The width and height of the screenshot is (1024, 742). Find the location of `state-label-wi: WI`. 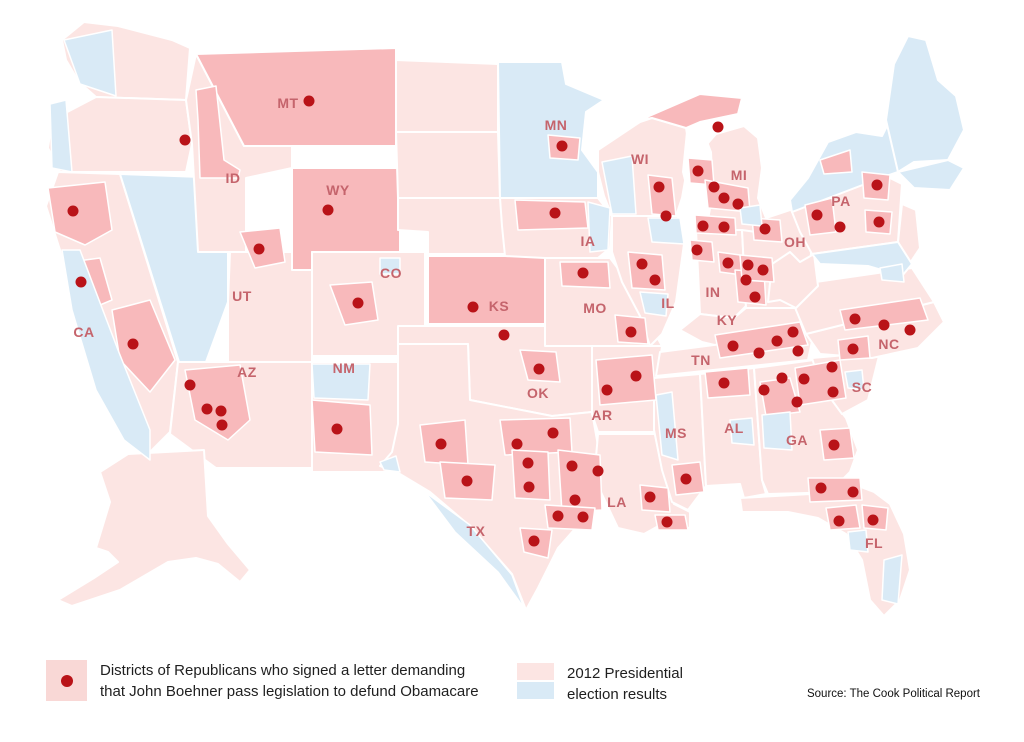

state-label-wi: WI is located at coordinates (640, 159).